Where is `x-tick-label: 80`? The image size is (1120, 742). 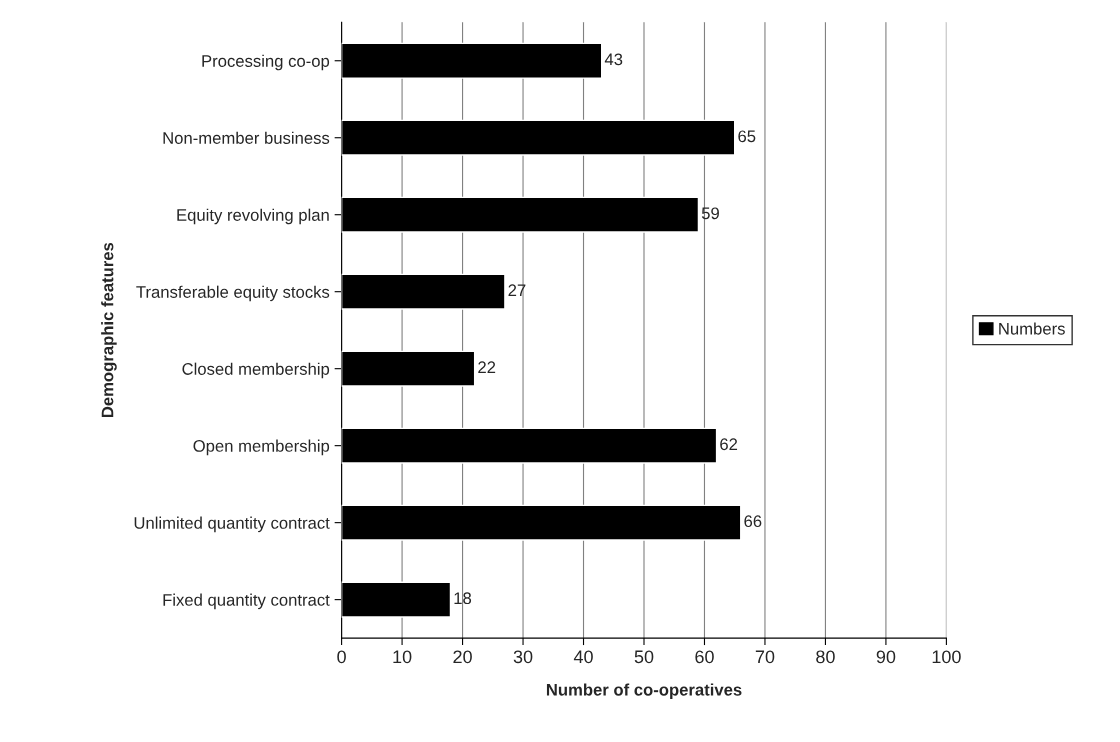 x-tick-label: 80 is located at coordinates (825, 657).